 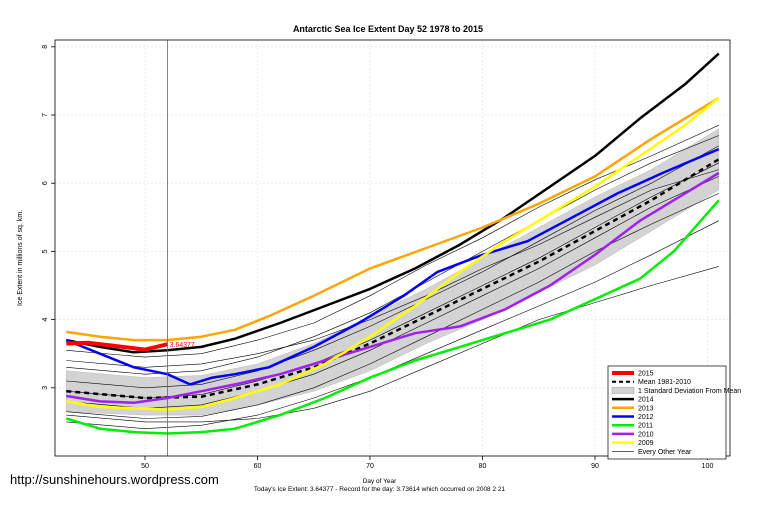 What do you see at coordinates (646, 374) in the screenshot?
I see `legend-label: 2015` at bounding box center [646, 374].